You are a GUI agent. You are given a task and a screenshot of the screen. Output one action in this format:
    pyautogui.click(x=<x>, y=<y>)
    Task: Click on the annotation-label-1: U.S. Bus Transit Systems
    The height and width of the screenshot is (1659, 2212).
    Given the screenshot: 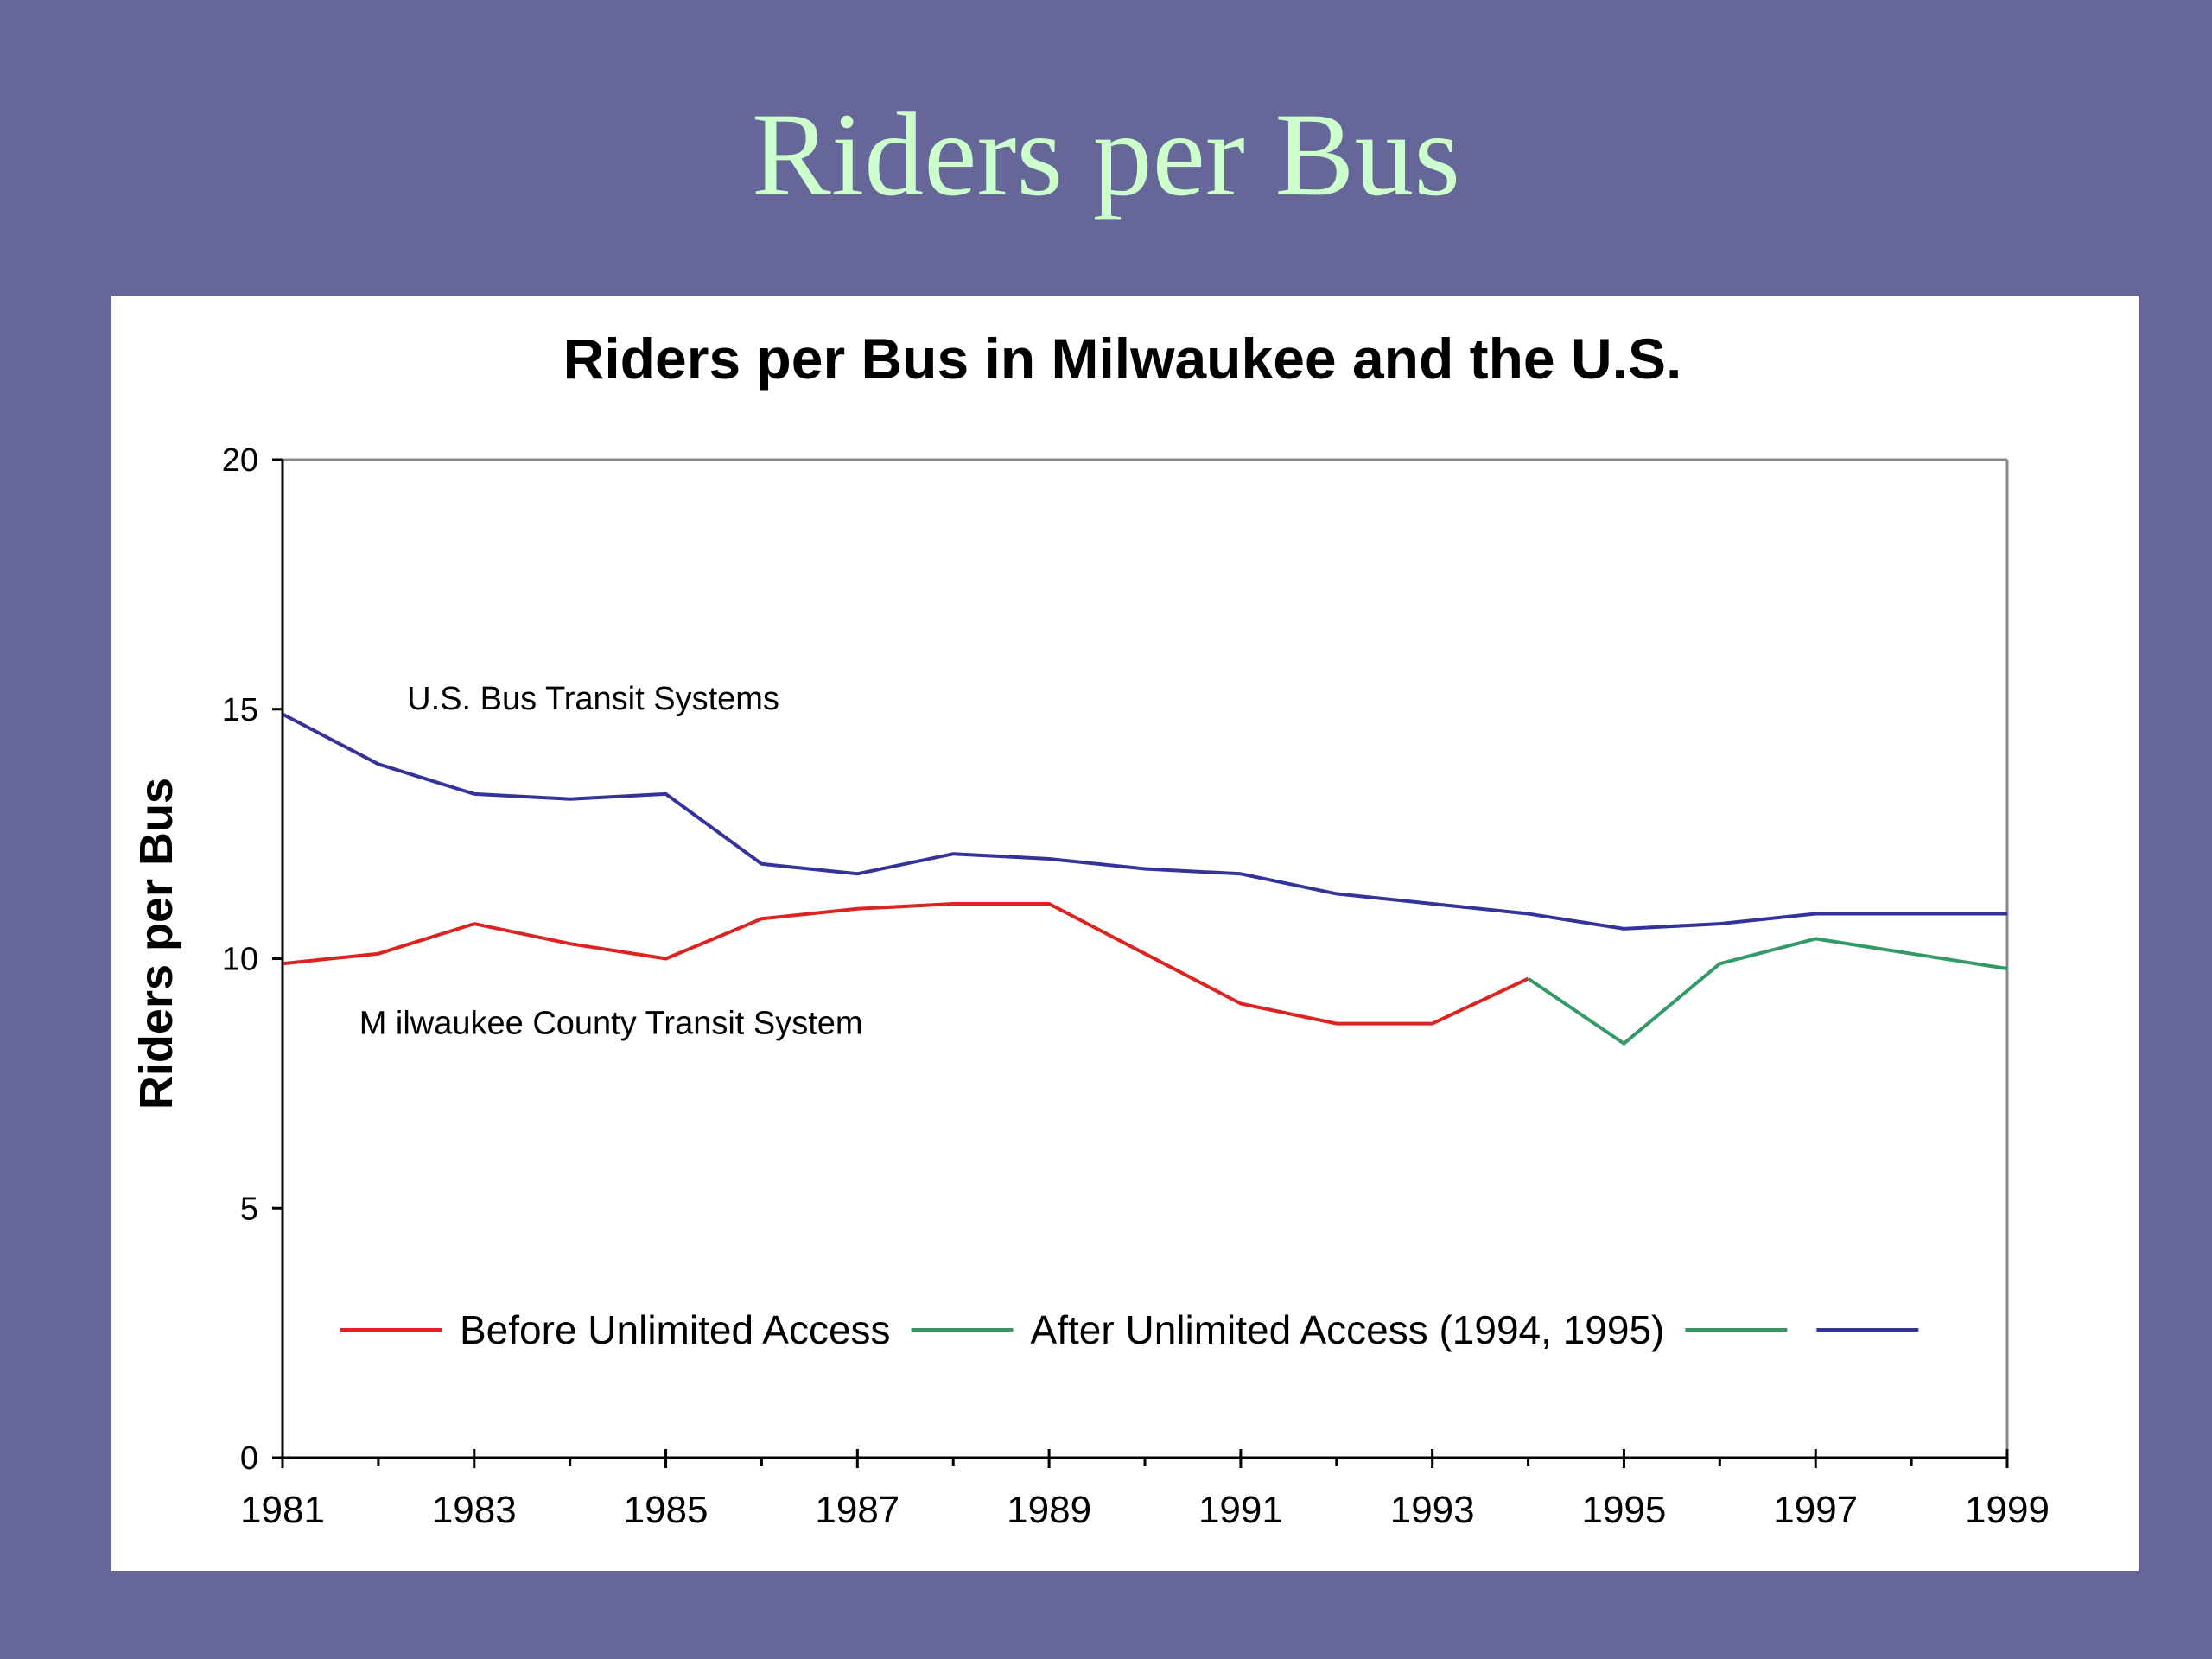 What is the action you would take?
    pyautogui.click(x=593, y=699)
    